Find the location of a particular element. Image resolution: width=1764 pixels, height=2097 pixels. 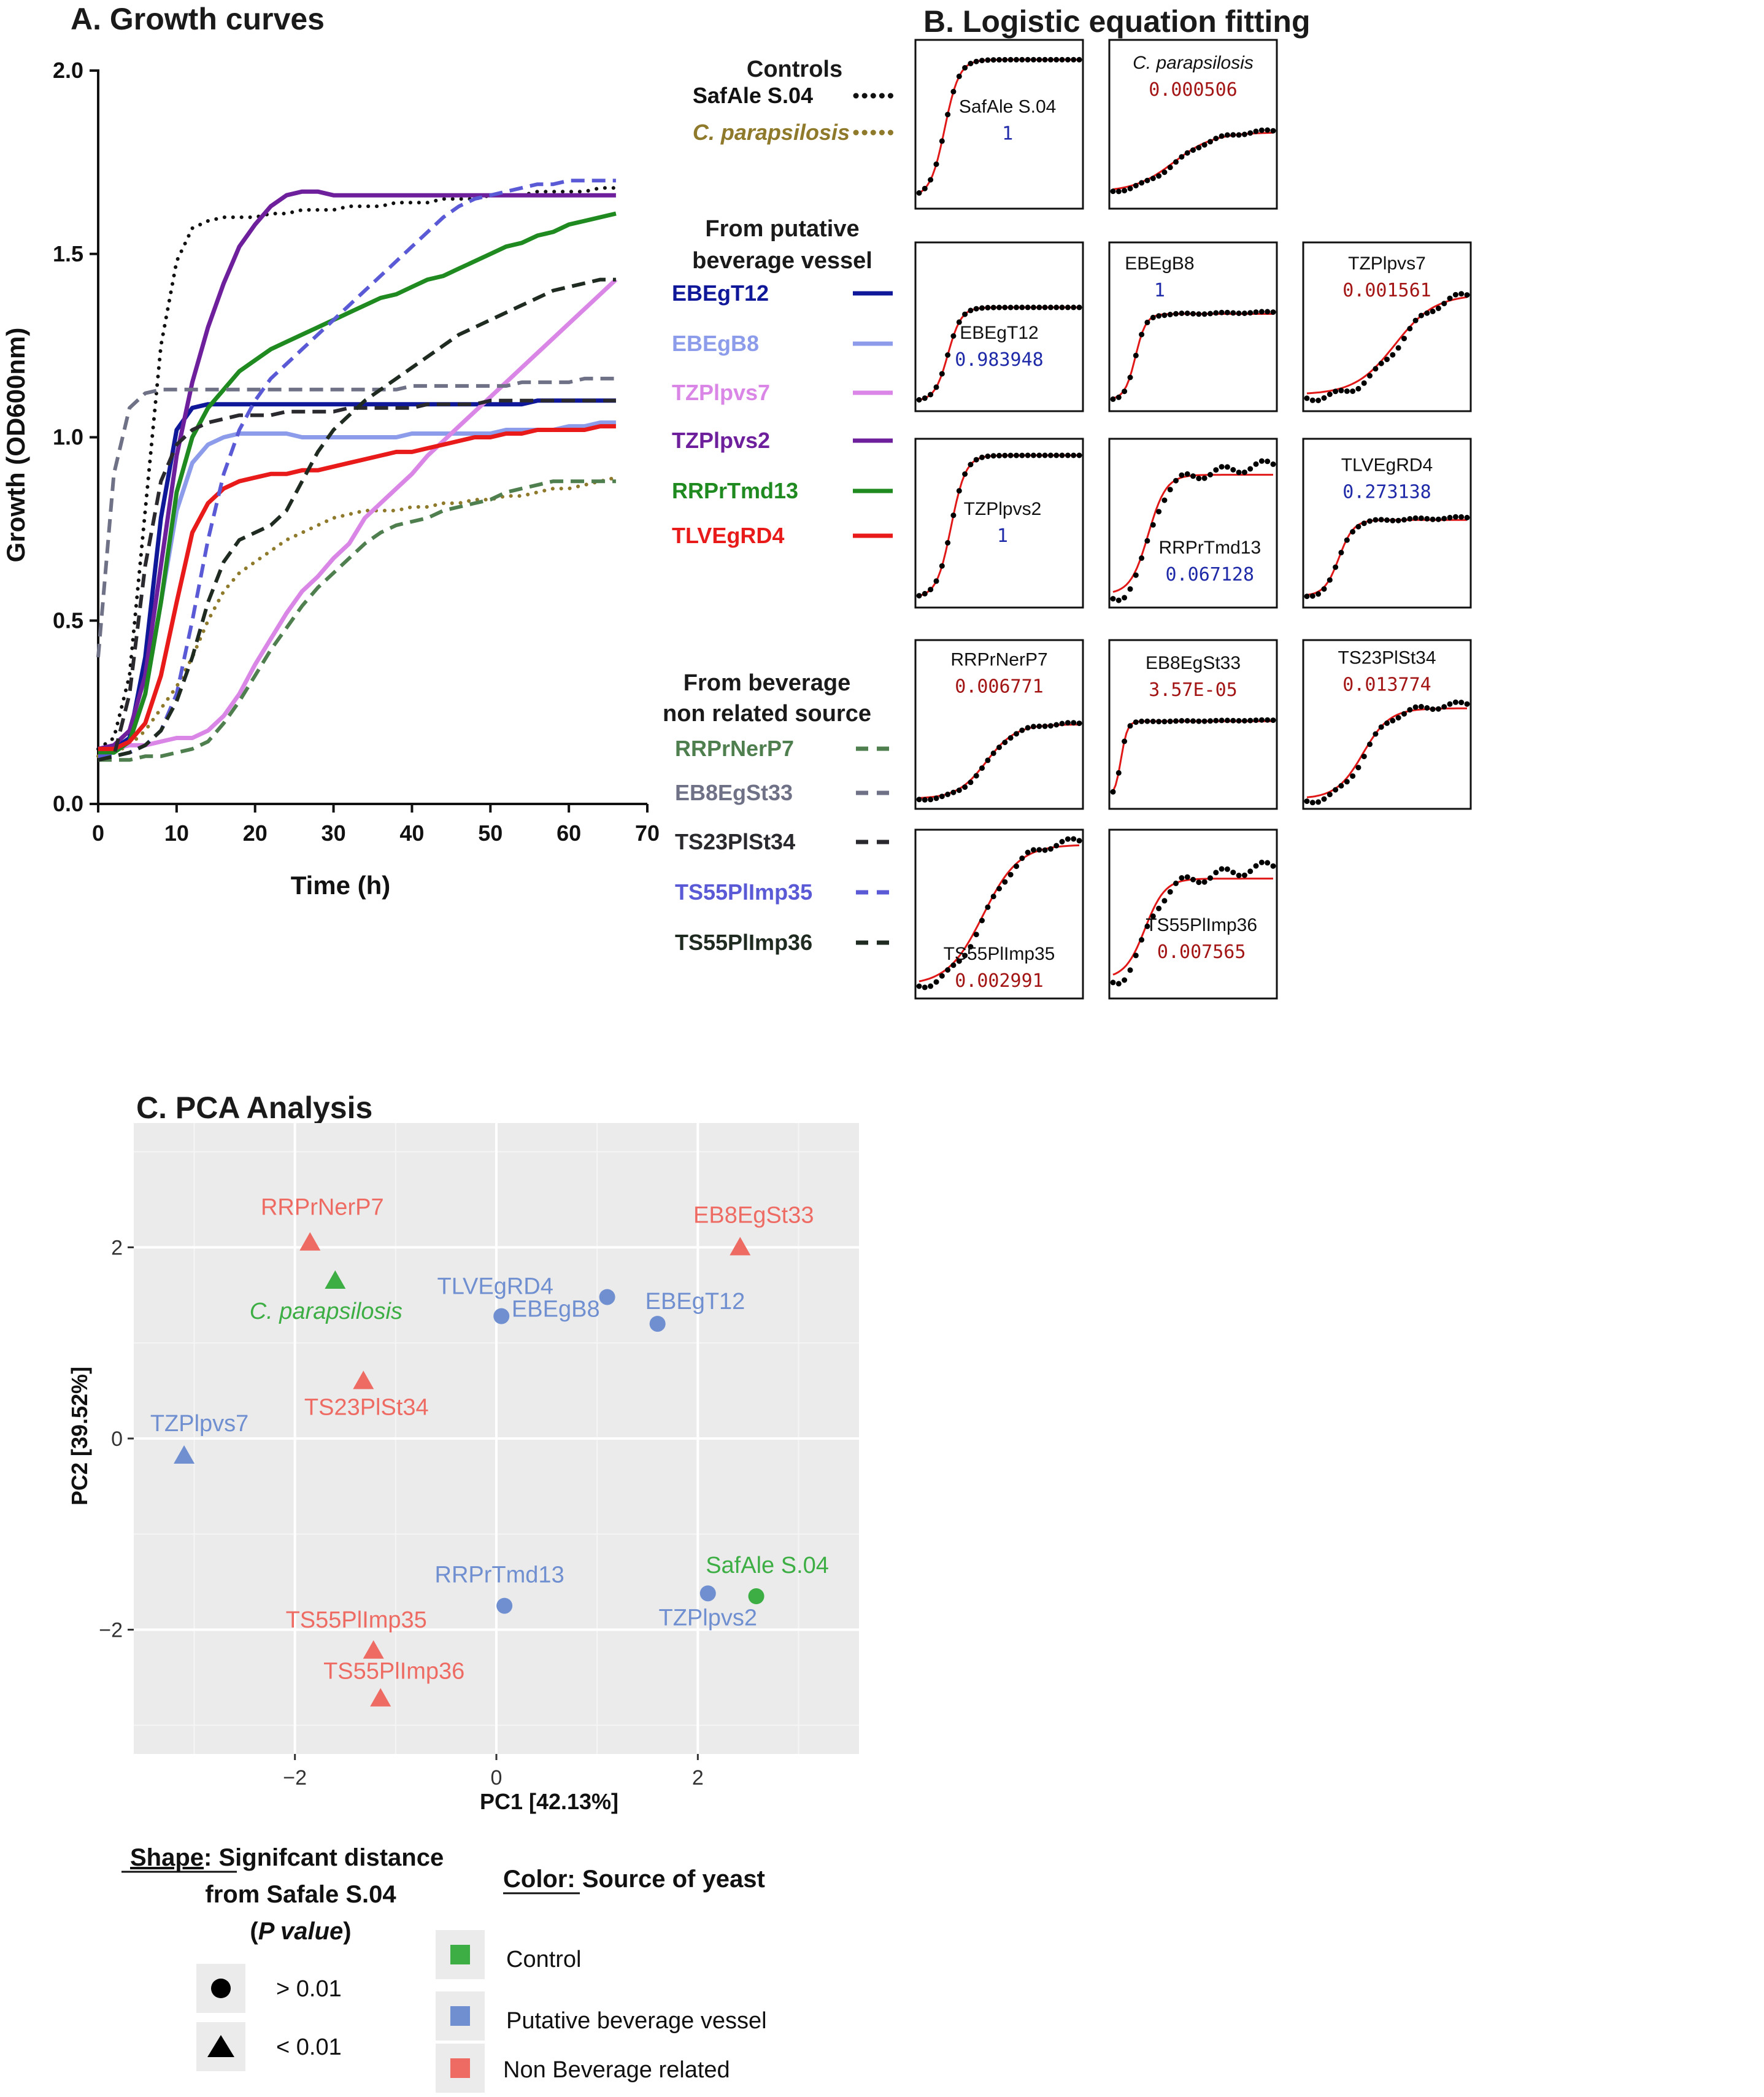

legend-vessel-heading-2: beverage vessel is located at coordinates (782, 261).